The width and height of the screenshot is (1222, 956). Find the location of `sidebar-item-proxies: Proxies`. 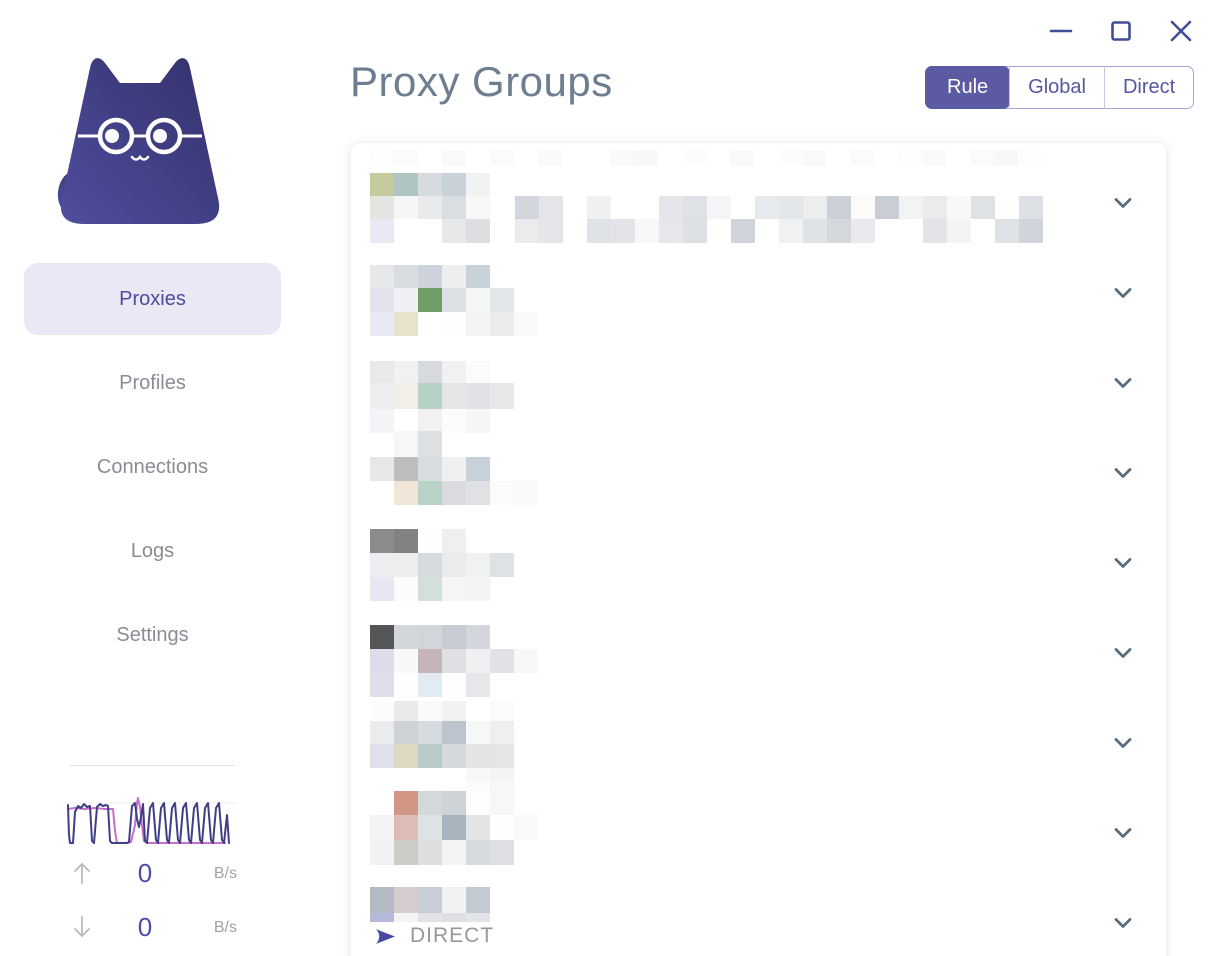

sidebar-item-proxies: Proxies is located at coordinates (152, 299).